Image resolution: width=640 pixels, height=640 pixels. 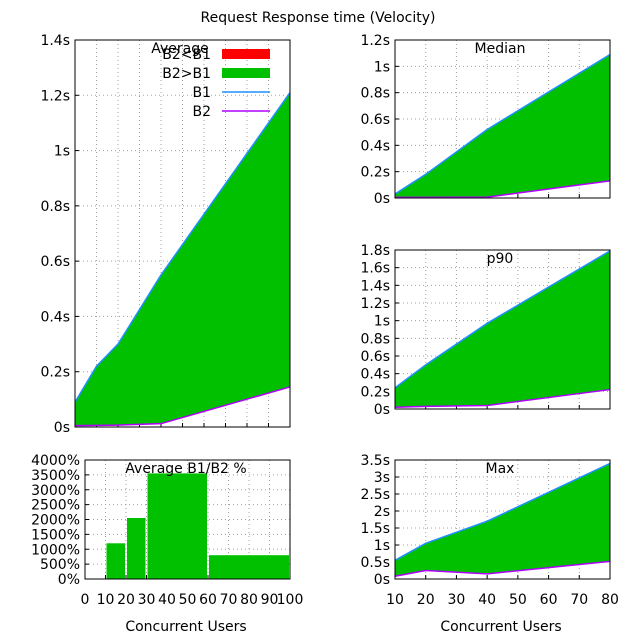 I want to click on y-tick-label: 0.5s, so click(x=375, y=563).